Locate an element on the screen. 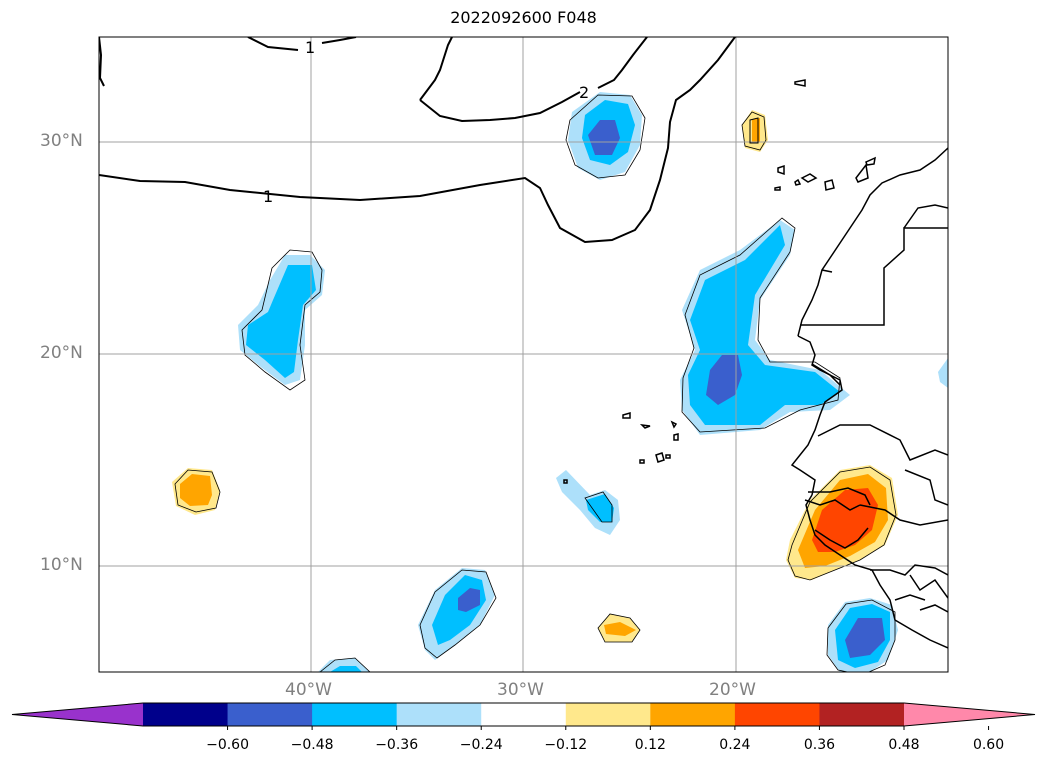 The height and width of the screenshot is (765, 1047). colorbar-tick-label: 0.24 is located at coordinates (735, 745).